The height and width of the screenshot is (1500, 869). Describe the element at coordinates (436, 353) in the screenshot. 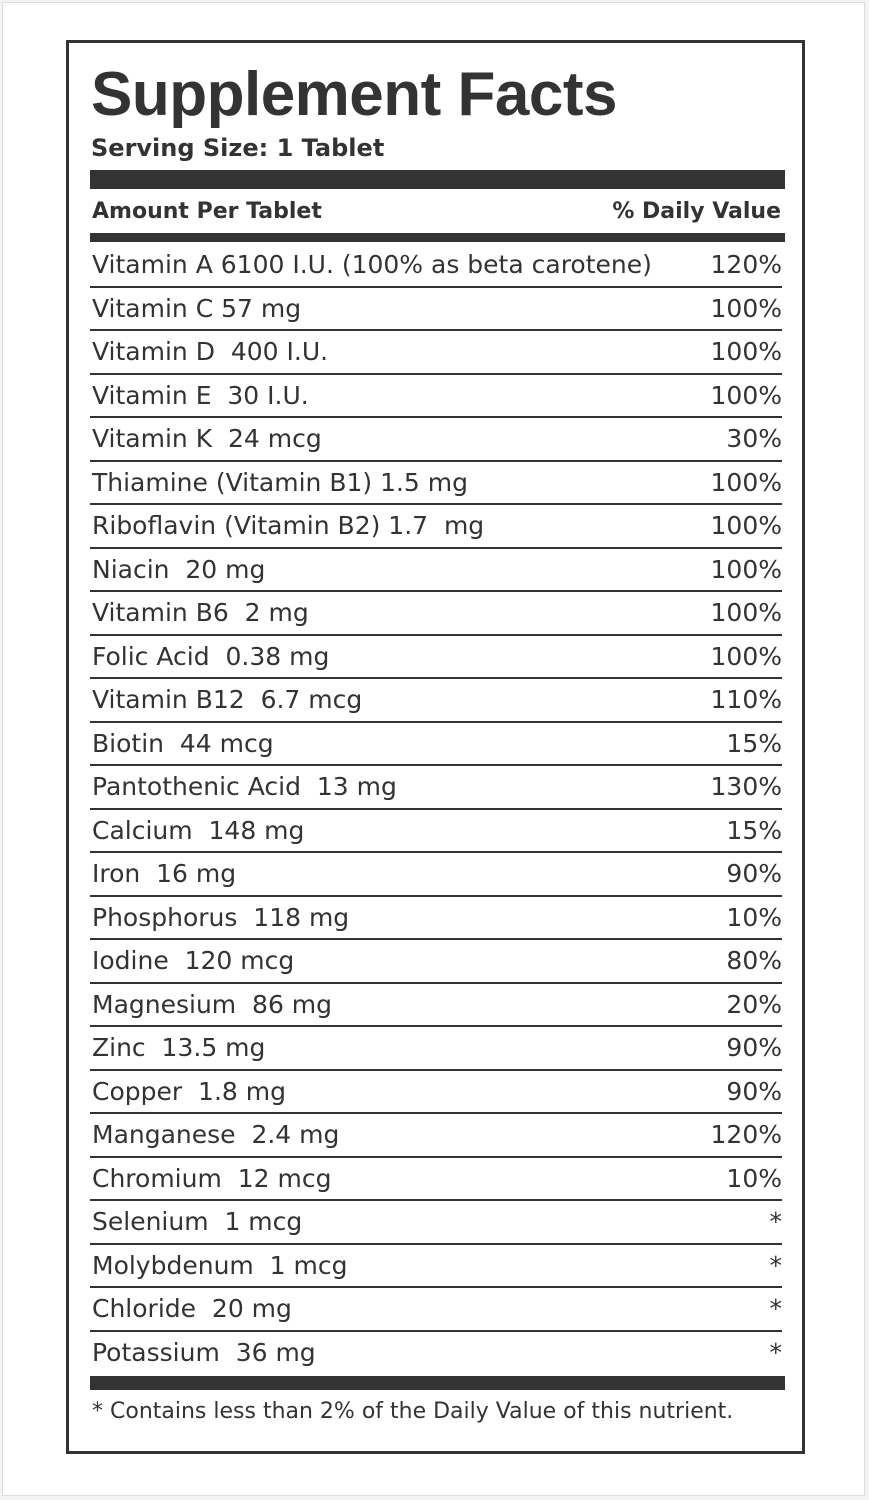

I see `nutrient-row: Vitamin D 400 I.U. 100%` at that location.